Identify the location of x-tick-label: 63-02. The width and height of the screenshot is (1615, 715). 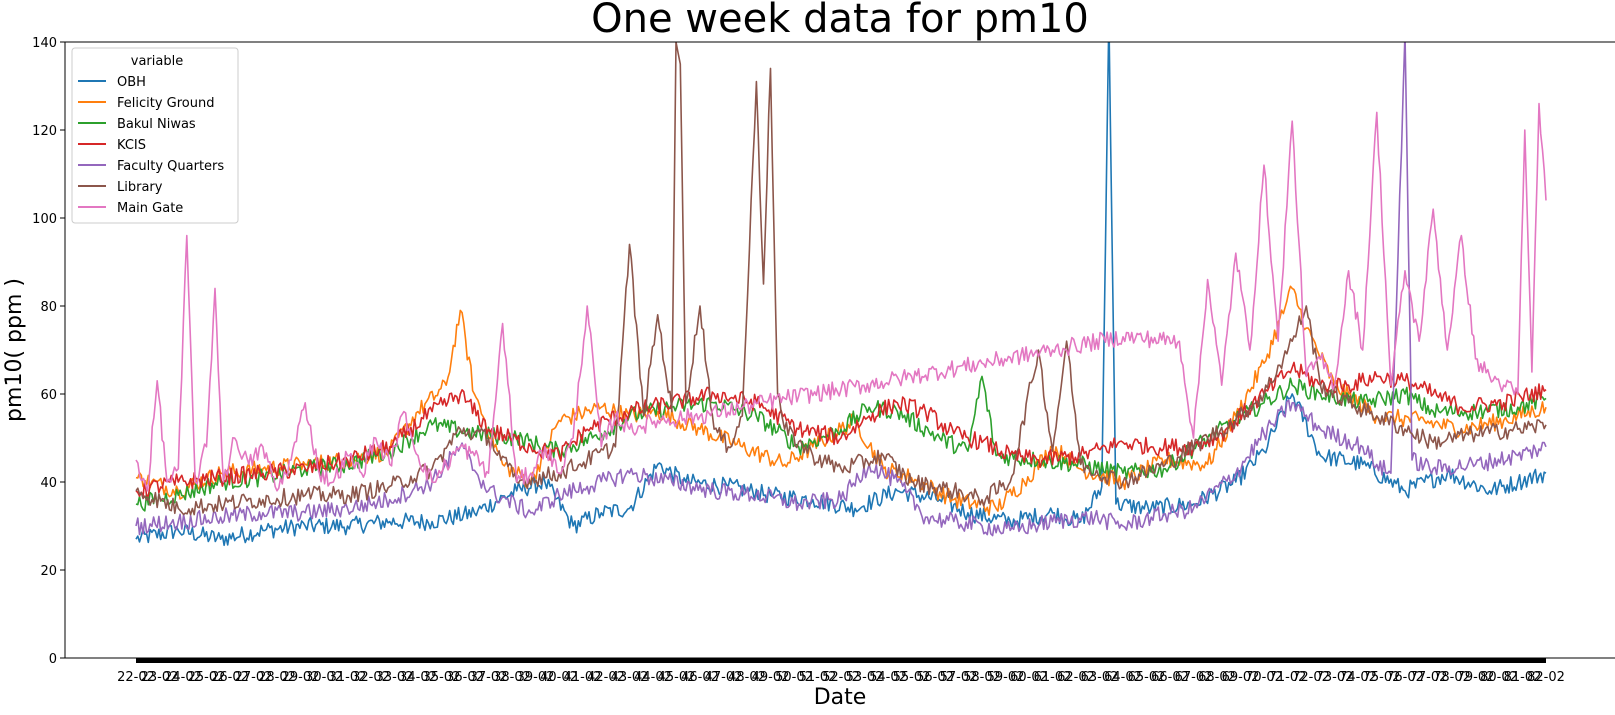
(1100, 677).